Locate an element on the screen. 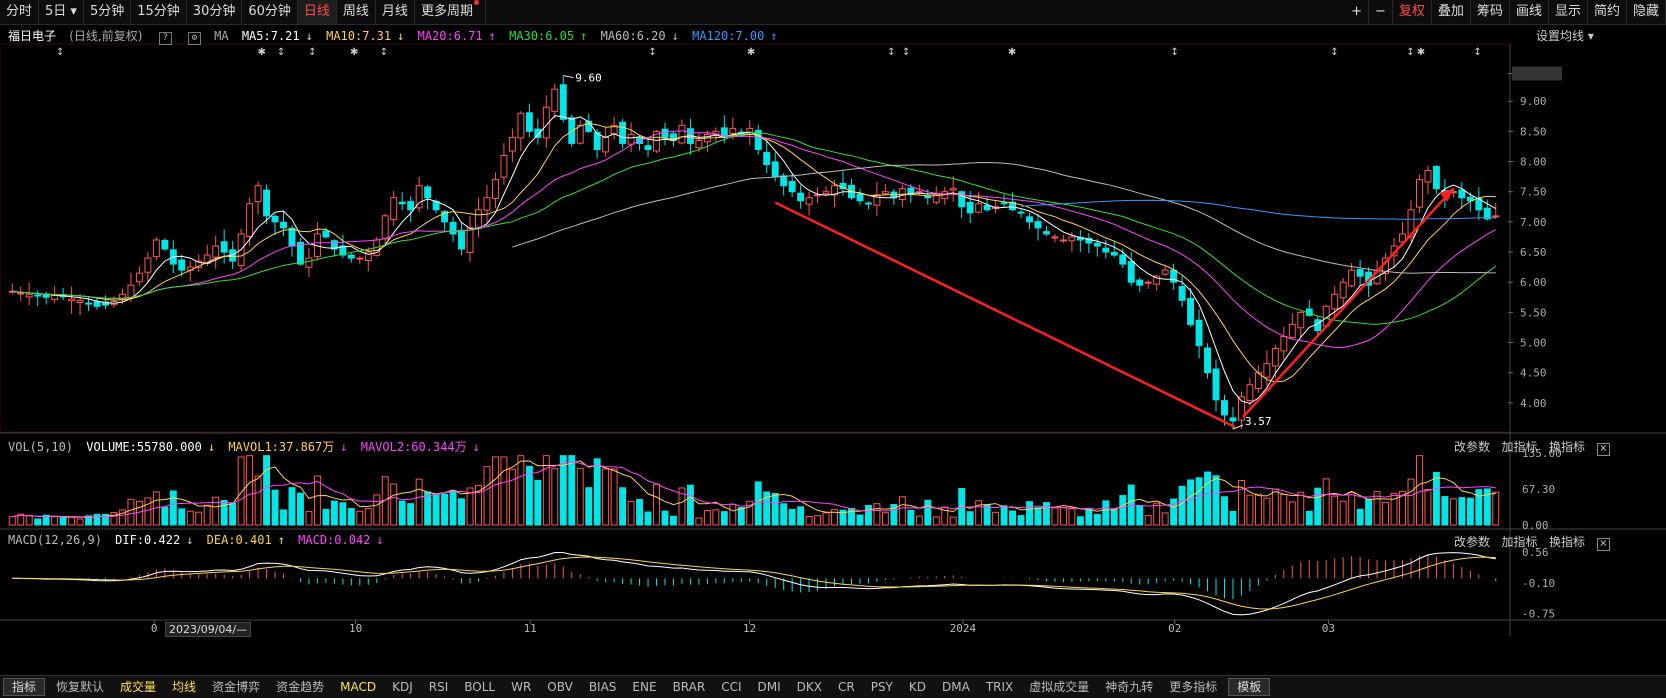  indicator-tab-13: ENE is located at coordinates (644, 687).